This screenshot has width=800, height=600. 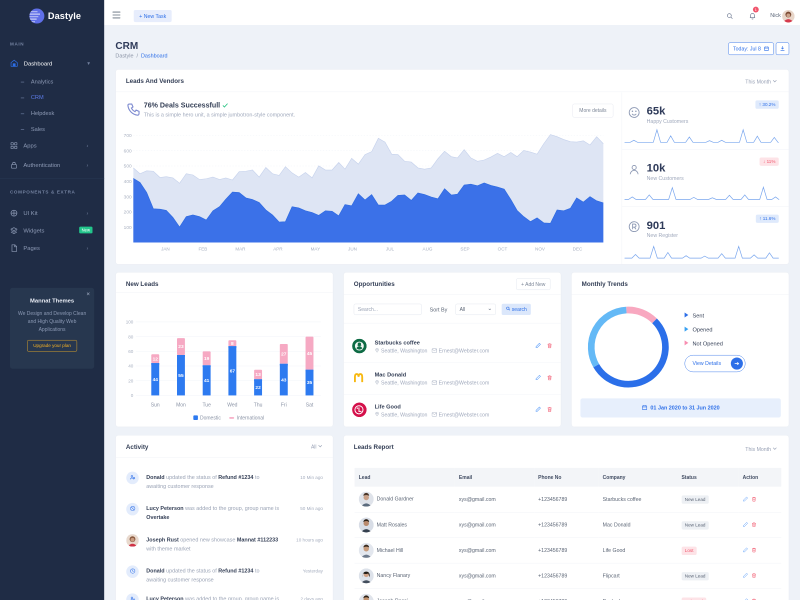 What do you see at coordinates (258, 405) in the screenshot?
I see `svg-text: Thu` at bounding box center [258, 405].